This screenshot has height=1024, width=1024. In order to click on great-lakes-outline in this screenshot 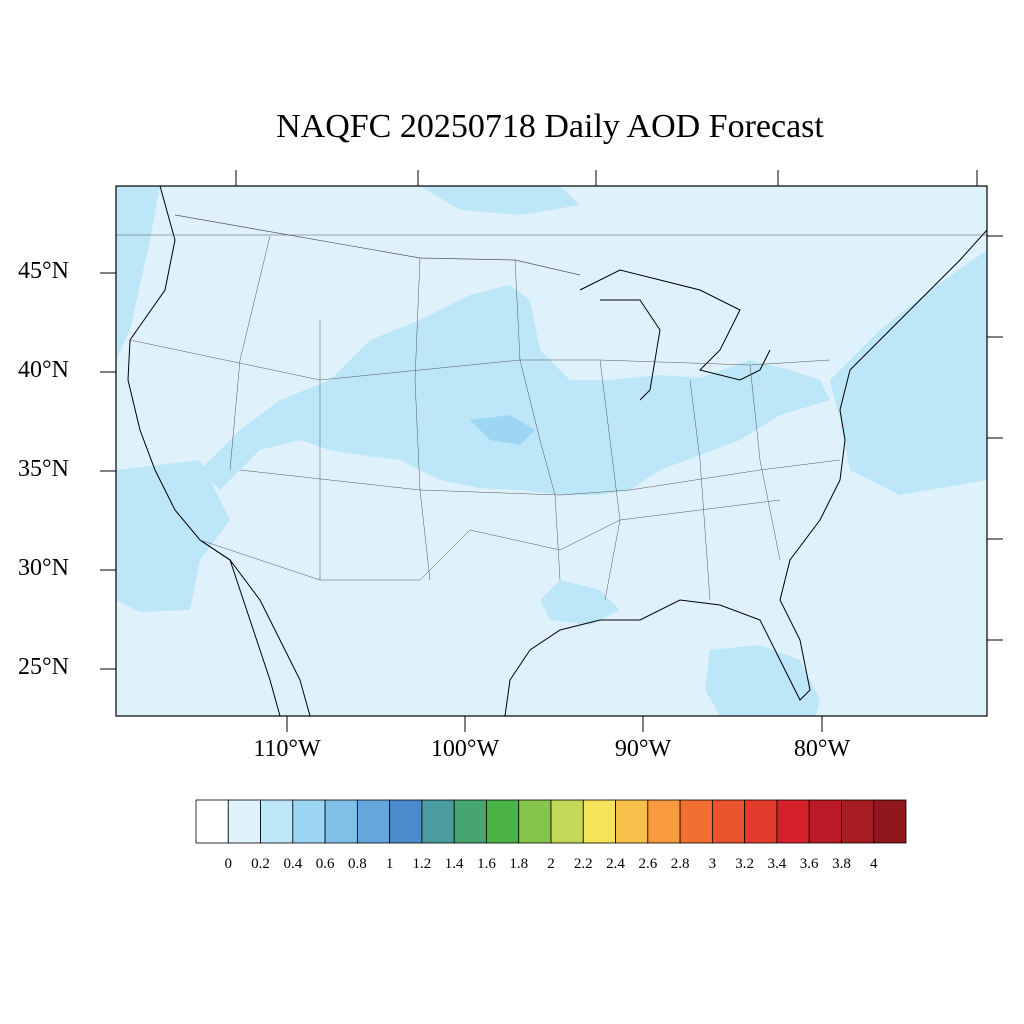, I will do `click(675, 325)`.